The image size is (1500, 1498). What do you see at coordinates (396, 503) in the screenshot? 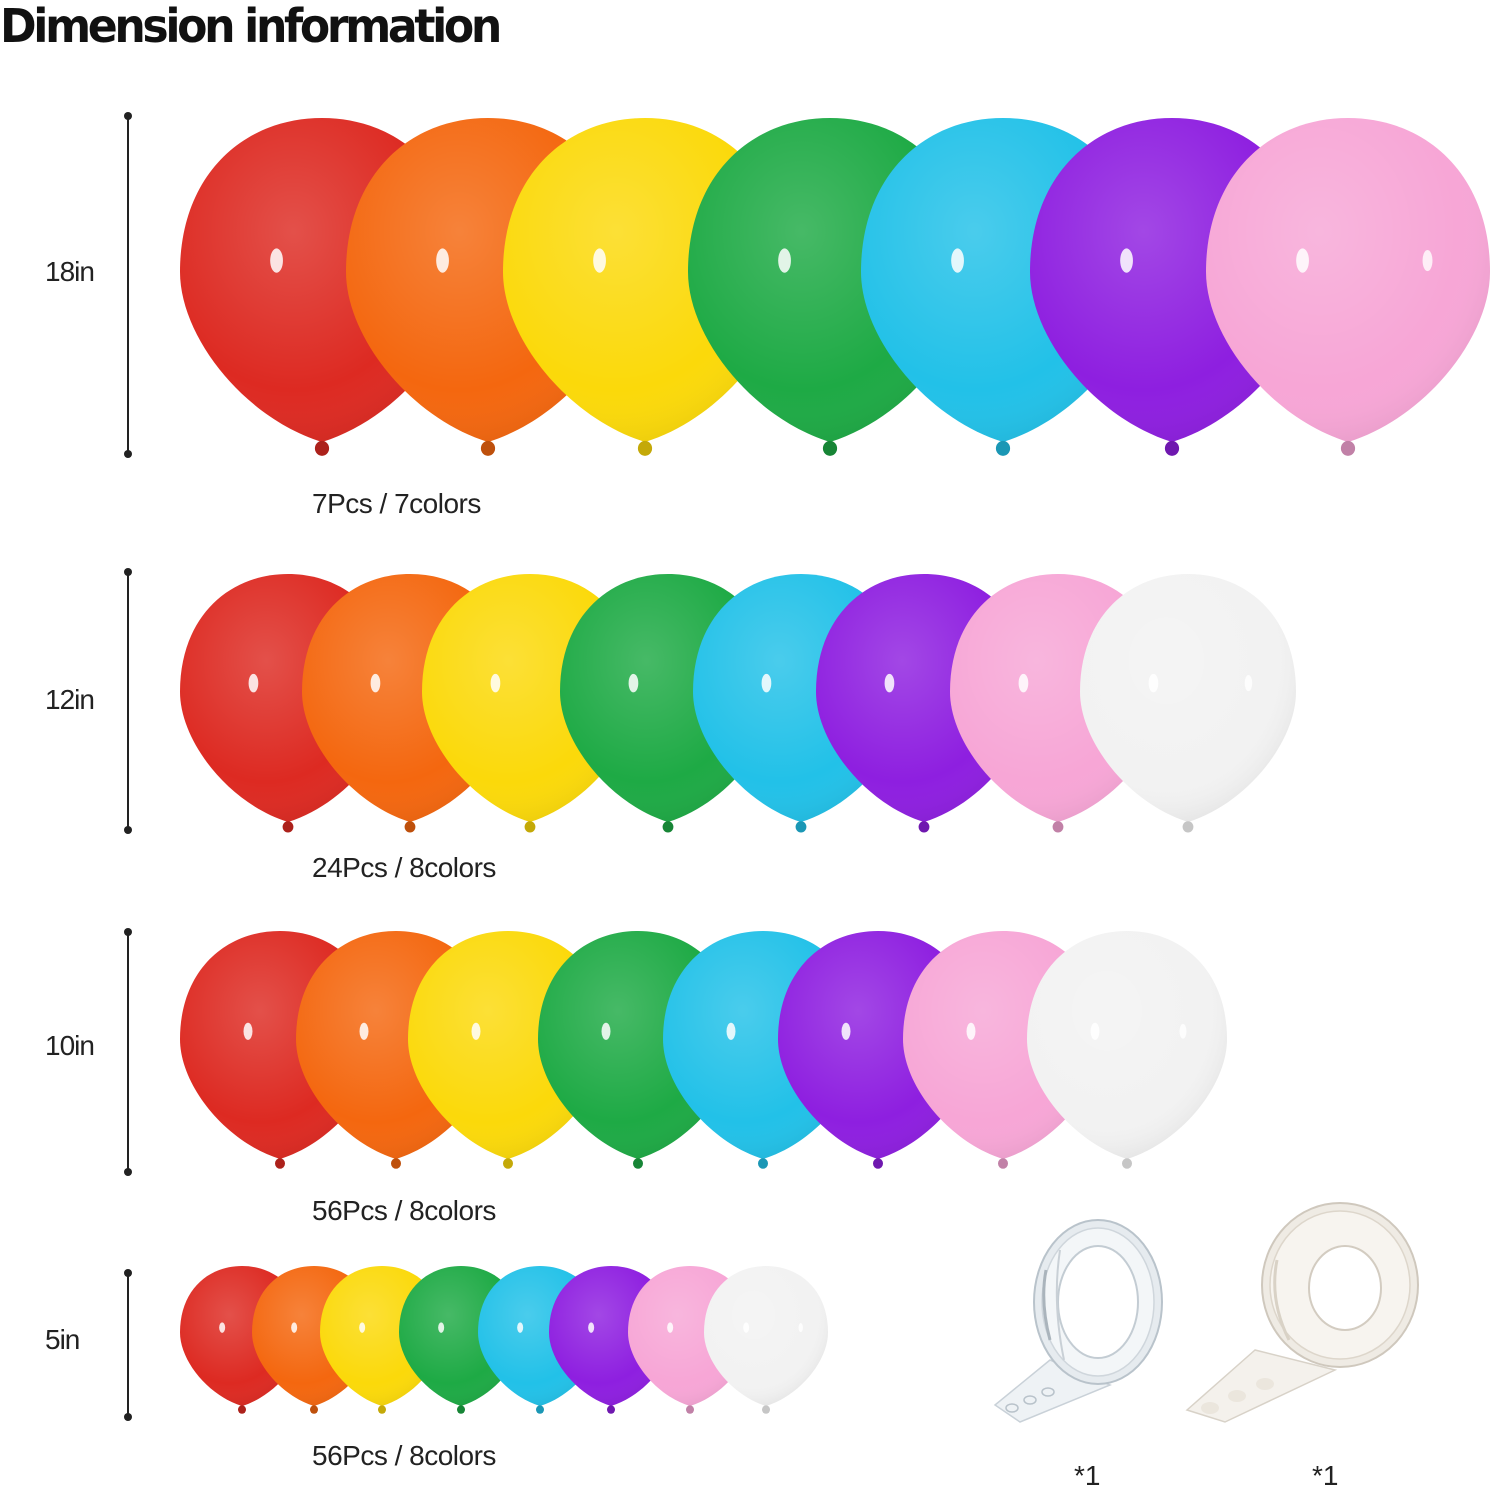
I see `count-label-18in: 7Pcs / 7colors` at bounding box center [396, 503].